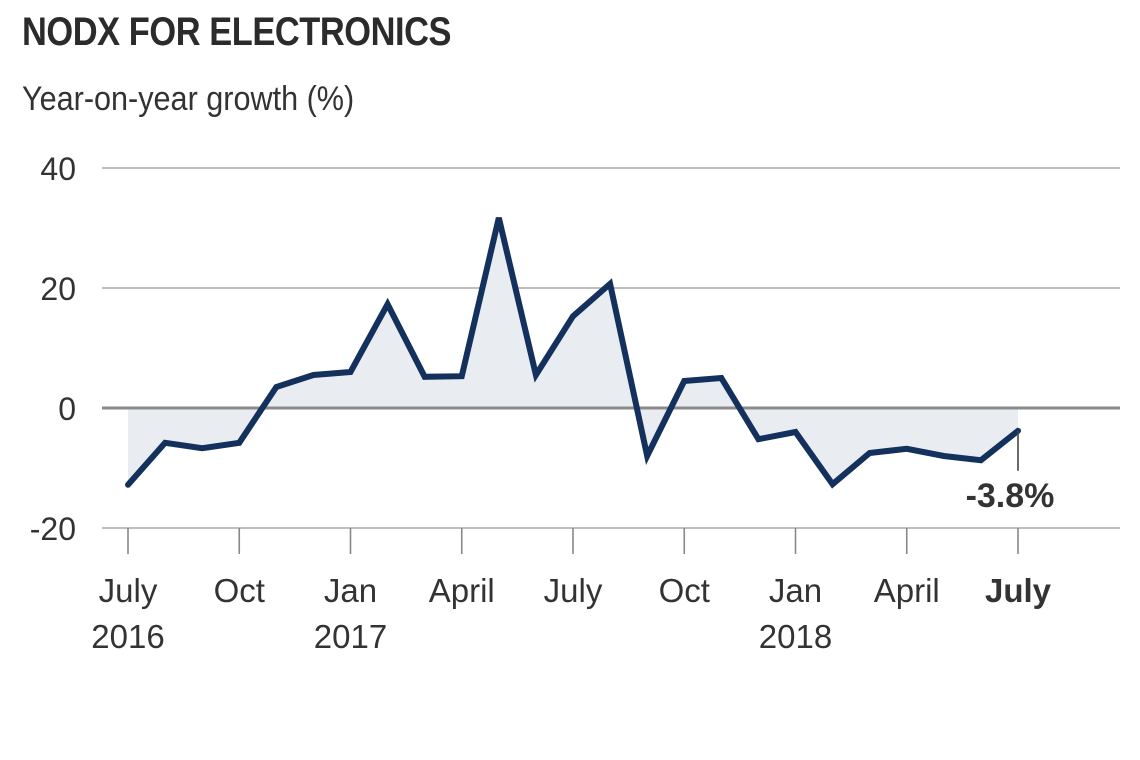 The height and width of the screenshot is (760, 1140). What do you see at coordinates (58, 289) in the screenshot?
I see `y-tick-label: 20` at bounding box center [58, 289].